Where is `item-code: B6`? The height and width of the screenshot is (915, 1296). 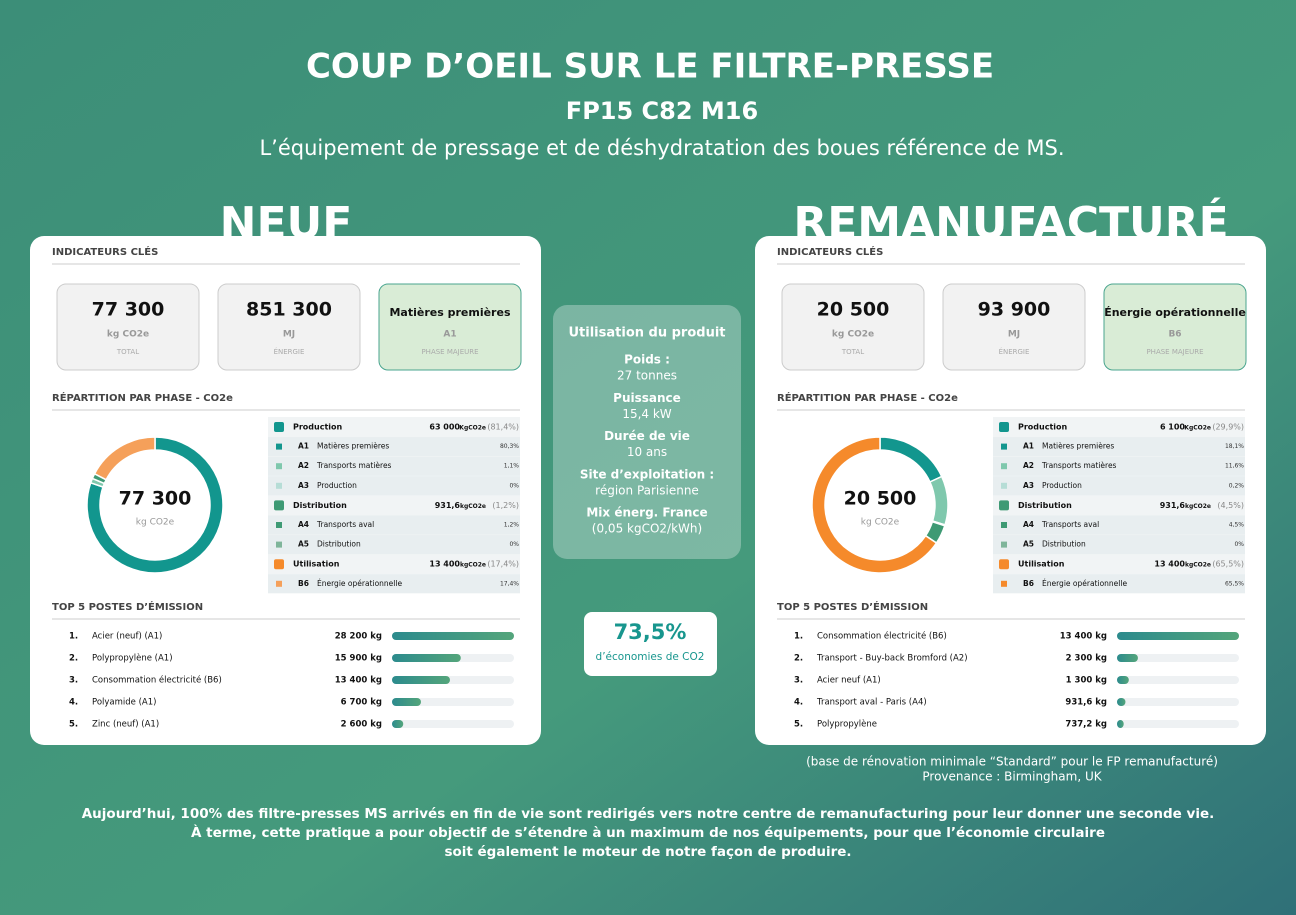 item-code: B6 is located at coordinates (1028, 583).